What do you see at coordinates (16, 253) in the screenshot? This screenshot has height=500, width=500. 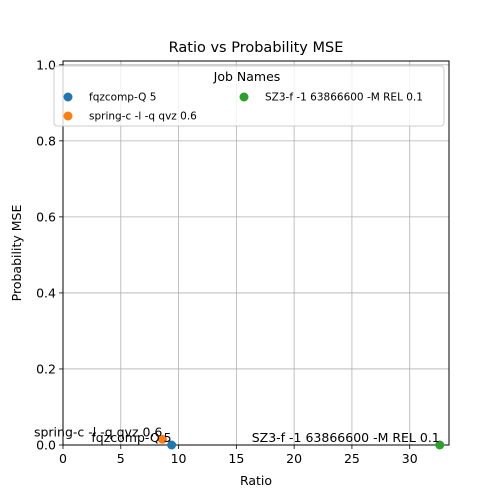 I see `y-axis-label: Probability MSE` at bounding box center [16, 253].